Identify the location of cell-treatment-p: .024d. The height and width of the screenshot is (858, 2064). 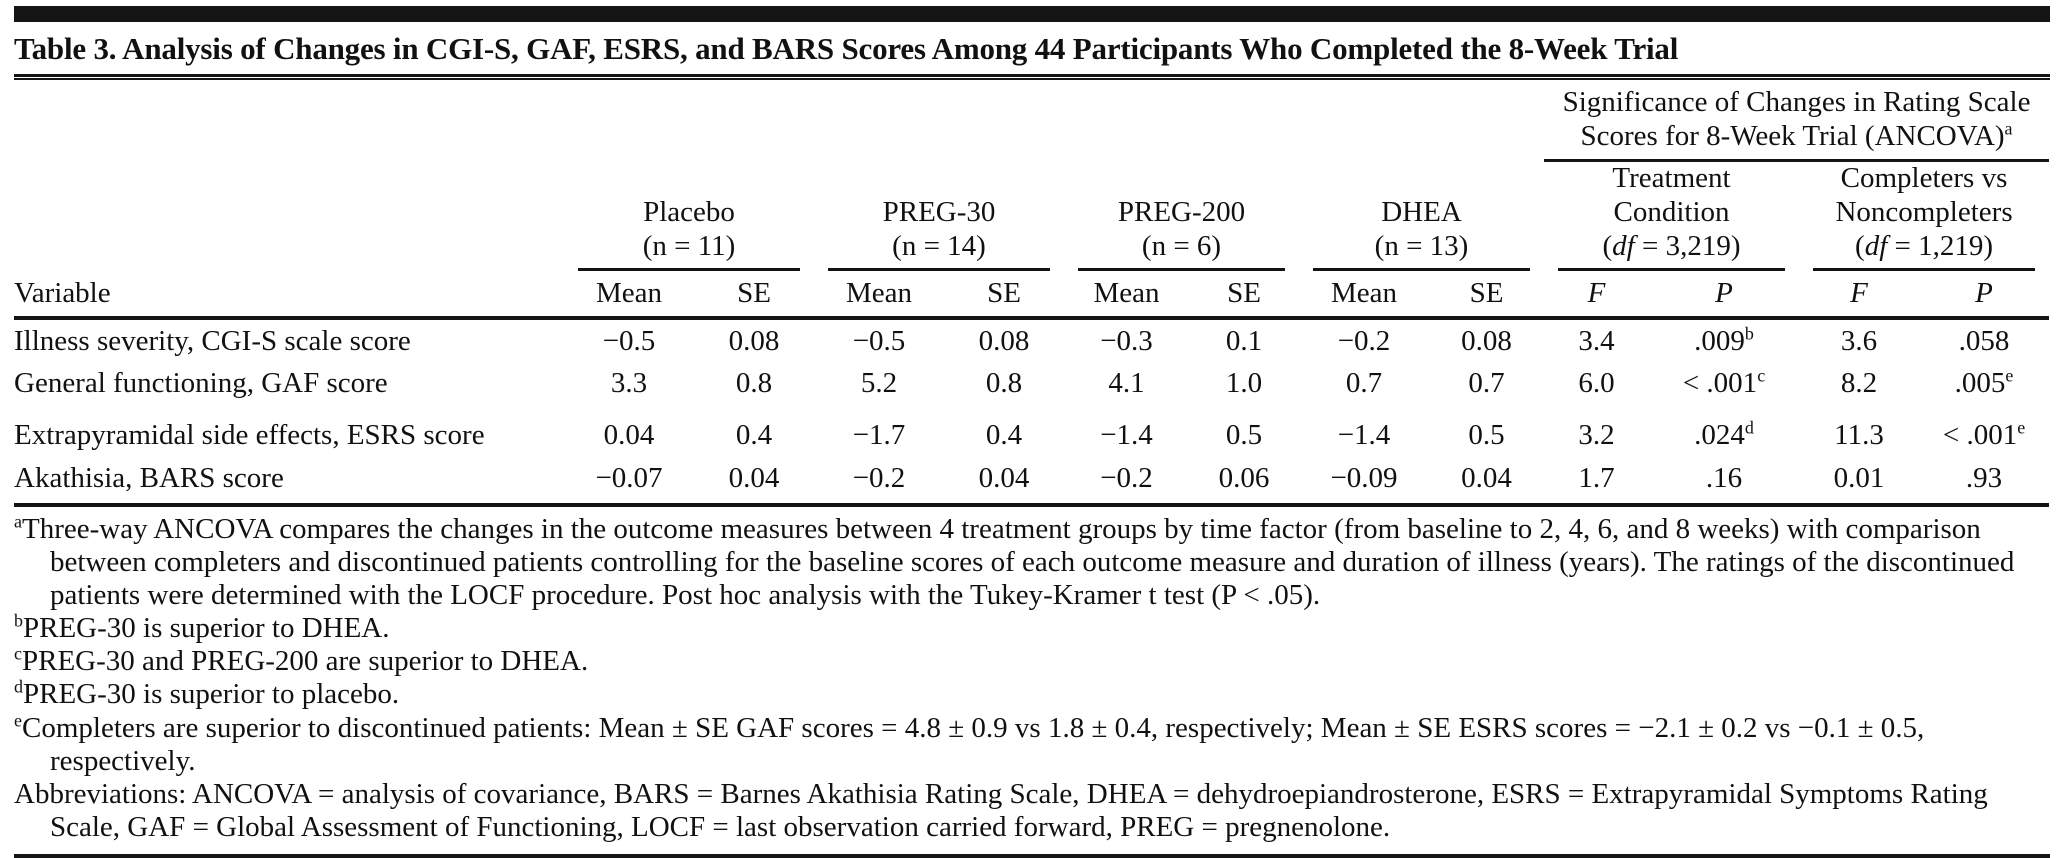
(1724, 434).